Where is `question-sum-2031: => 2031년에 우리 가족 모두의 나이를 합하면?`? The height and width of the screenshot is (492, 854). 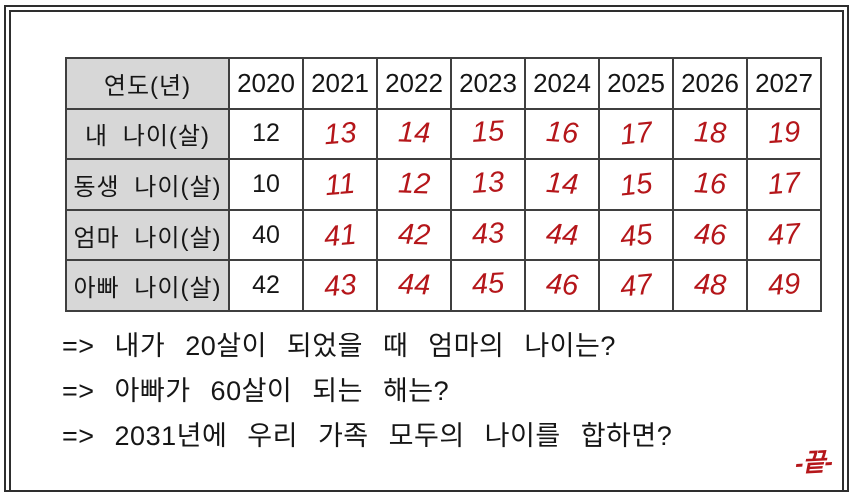
question-sum-2031: => 2031년에 우리 가족 모두의 나이를 합하면? is located at coordinates (367, 436).